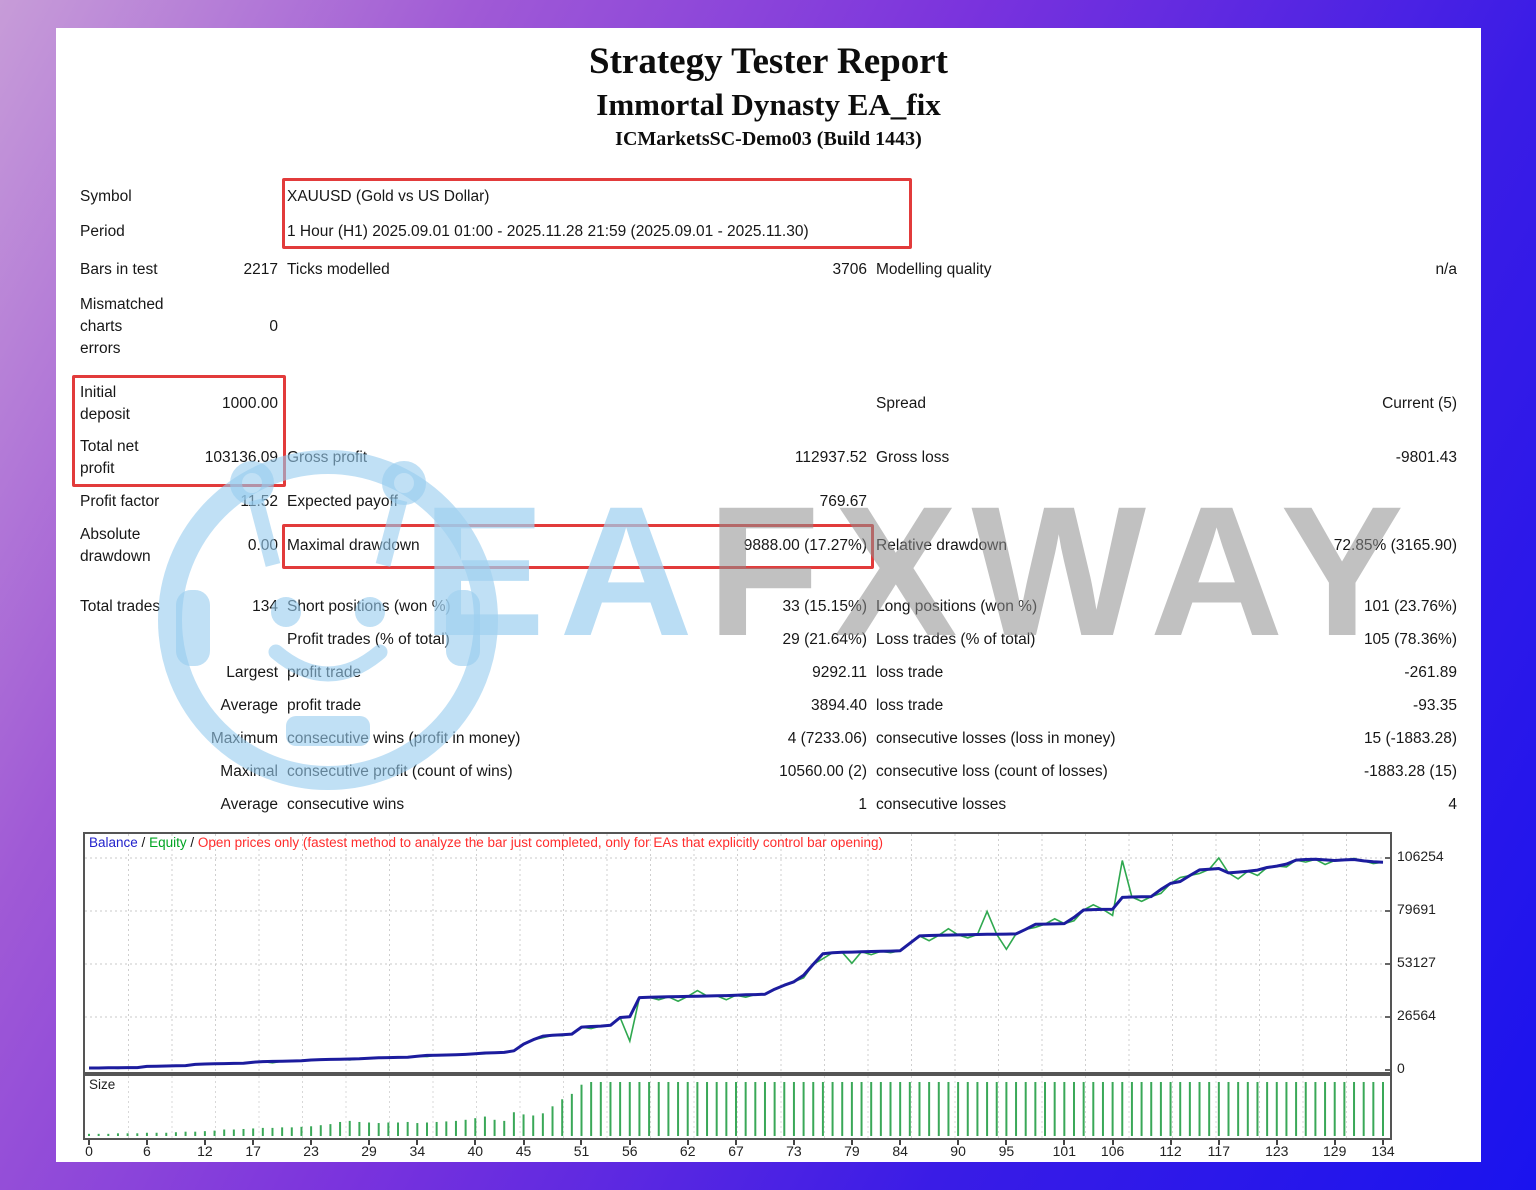 The height and width of the screenshot is (1190, 1536). What do you see at coordinates (369, 1151) in the screenshot?
I see `x-axis-label: 29` at bounding box center [369, 1151].